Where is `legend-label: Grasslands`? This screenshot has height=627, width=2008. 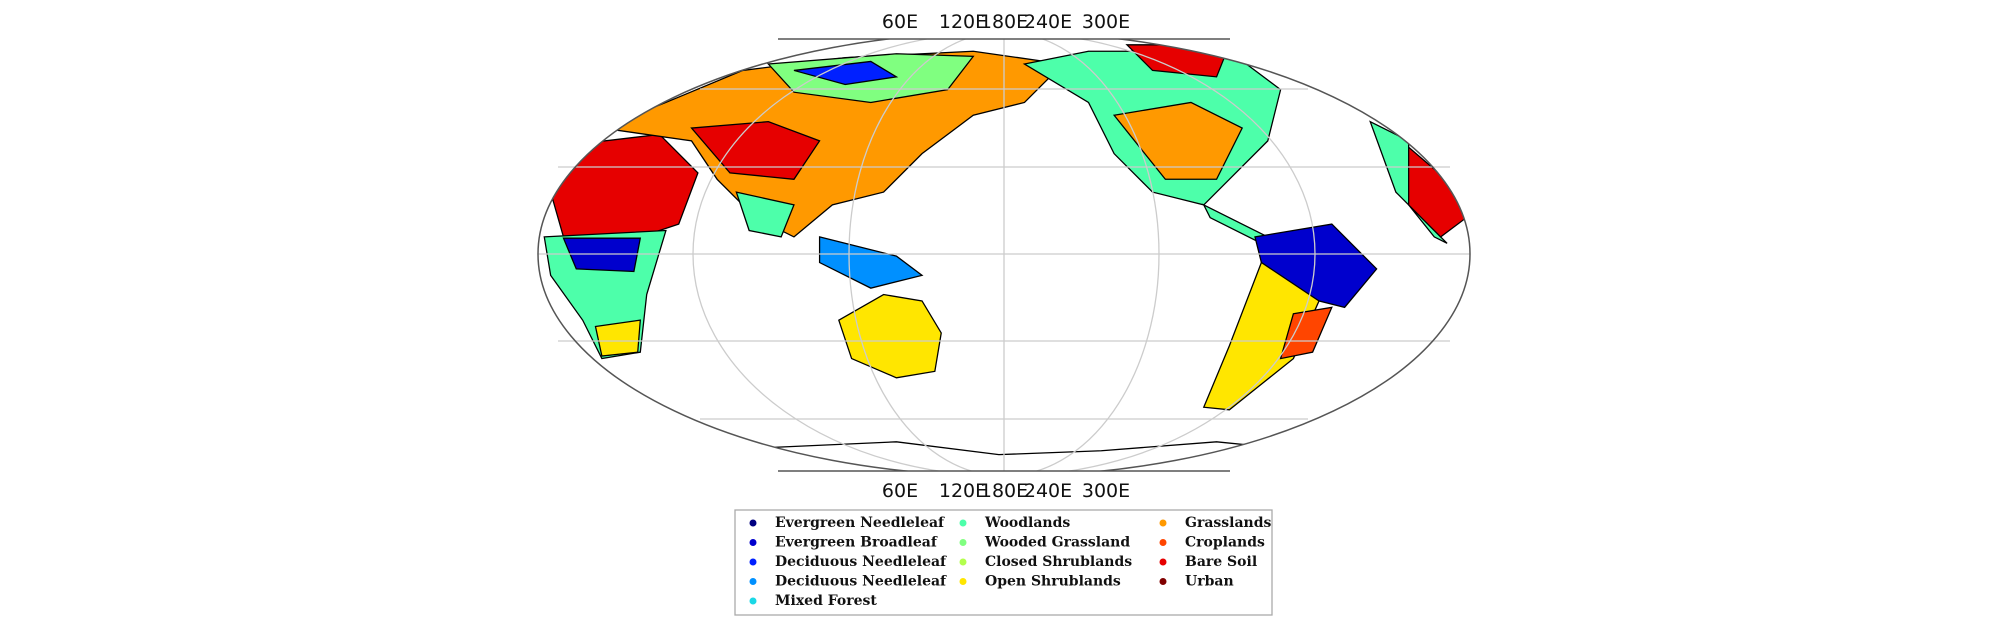 legend-label: Grasslands is located at coordinates (1228, 523).